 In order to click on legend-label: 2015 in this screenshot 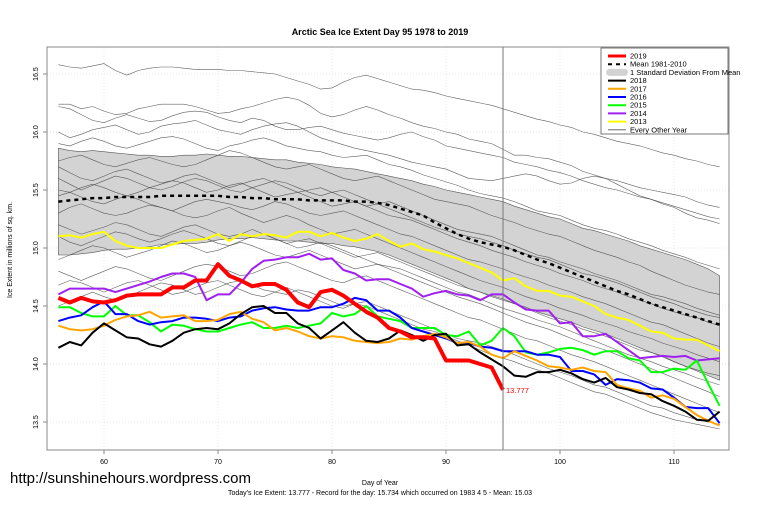, I will do `click(638, 105)`.